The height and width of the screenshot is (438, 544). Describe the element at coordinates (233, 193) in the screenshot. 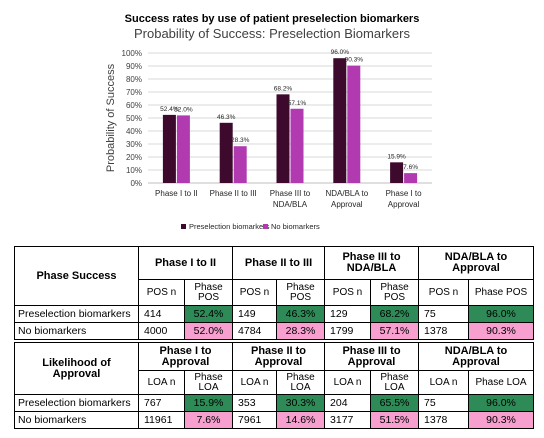

I see `x-tick-label: Phase II to III` at that location.